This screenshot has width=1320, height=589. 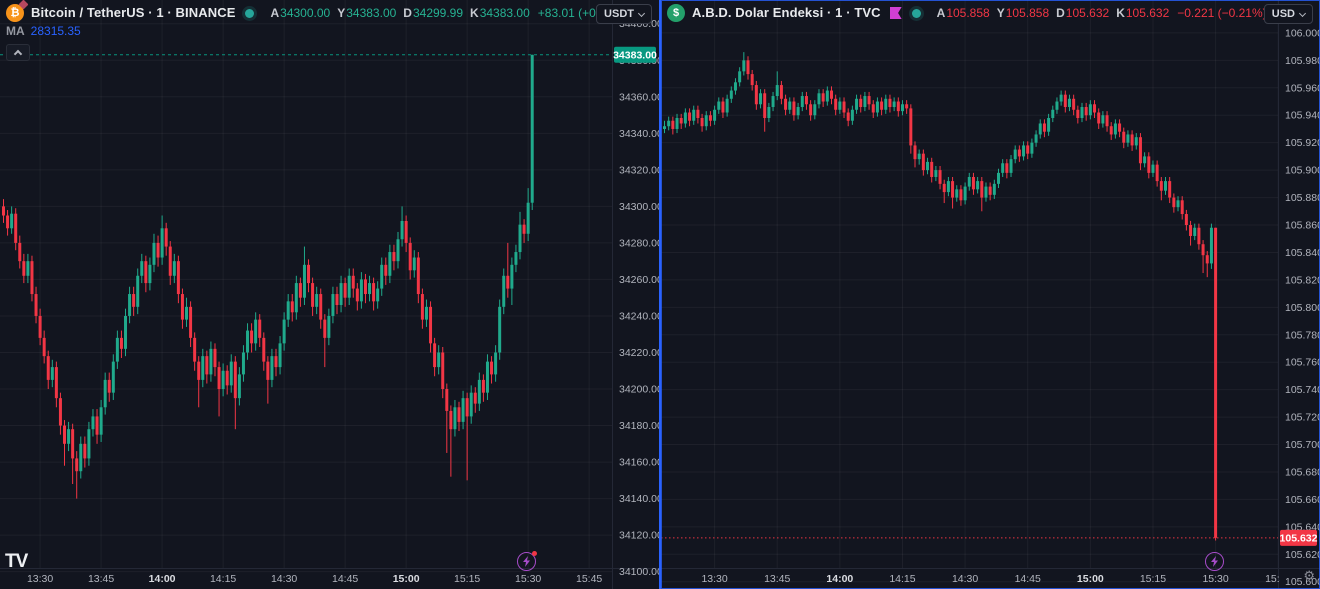 What do you see at coordinates (1302, 116) in the screenshot?
I see `svg-text: 105.940` at bounding box center [1302, 116].